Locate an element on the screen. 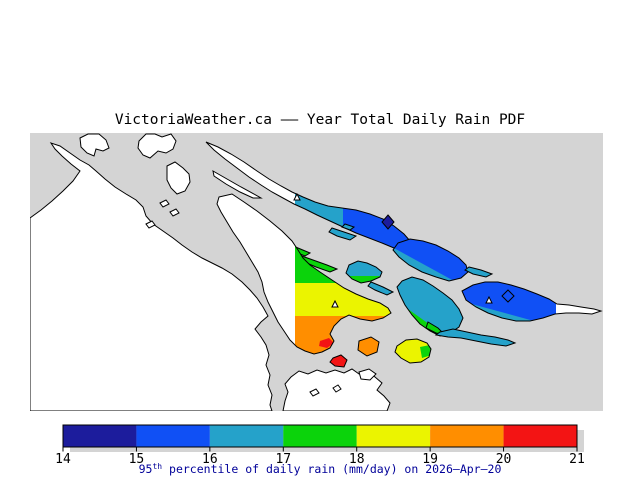  island-thetis is located at coordinates (157, 146).